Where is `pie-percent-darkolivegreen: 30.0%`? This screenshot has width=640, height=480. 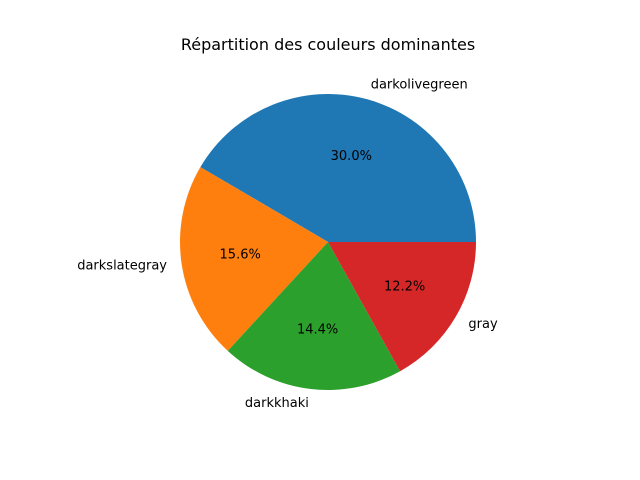
pie-percent-darkolivegreen: 30.0% is located at coordinates (351, 156).